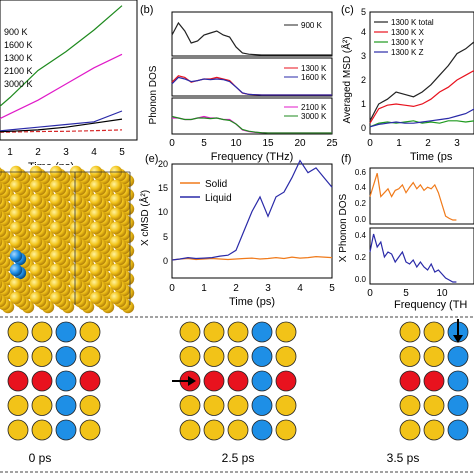 The height and width of the screenshot is (474, 474). What do you see at coordinates (361, 257) in the screenshot?
I see `tick: 0.2` at bounding box center [361, 257].